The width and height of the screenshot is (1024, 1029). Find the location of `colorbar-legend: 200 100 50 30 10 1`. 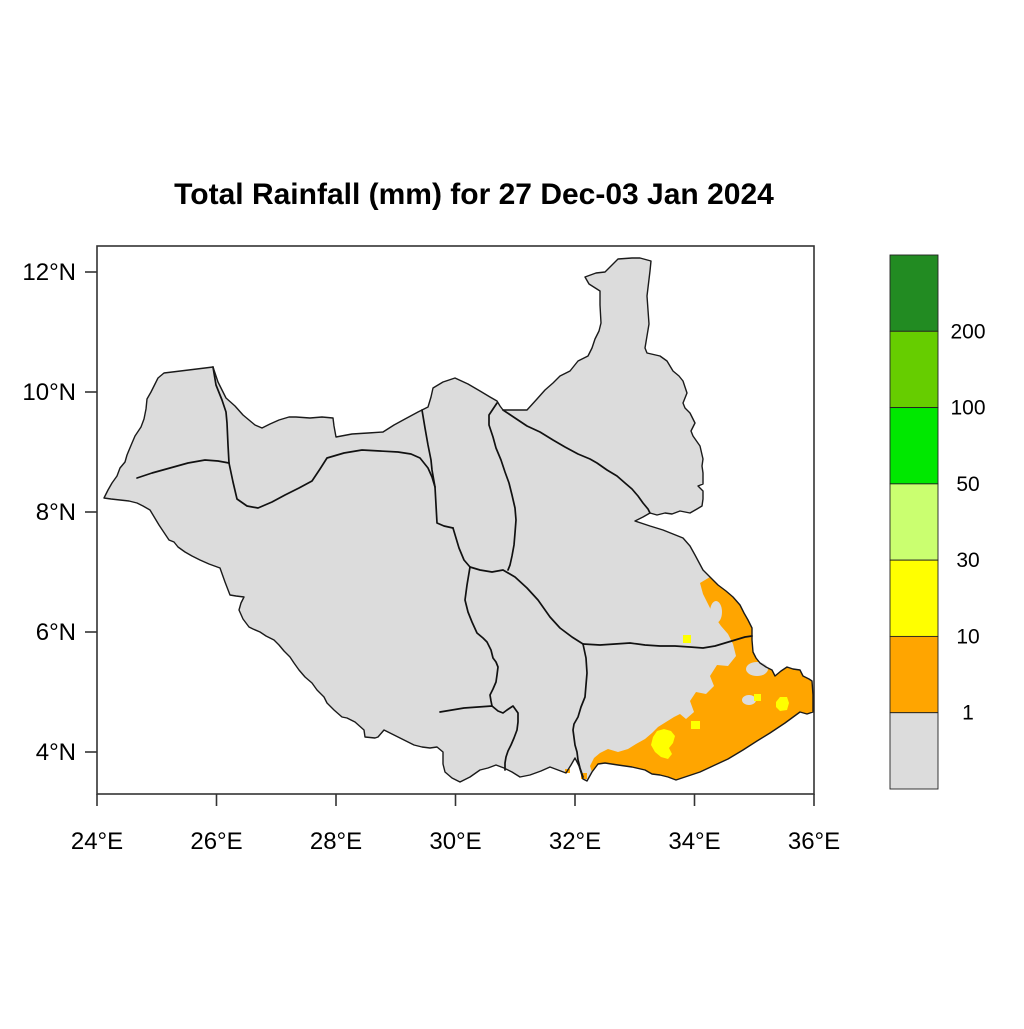

colorbar-legend: 200 100 50 30 10 1 is located at coordinates (937, 522).